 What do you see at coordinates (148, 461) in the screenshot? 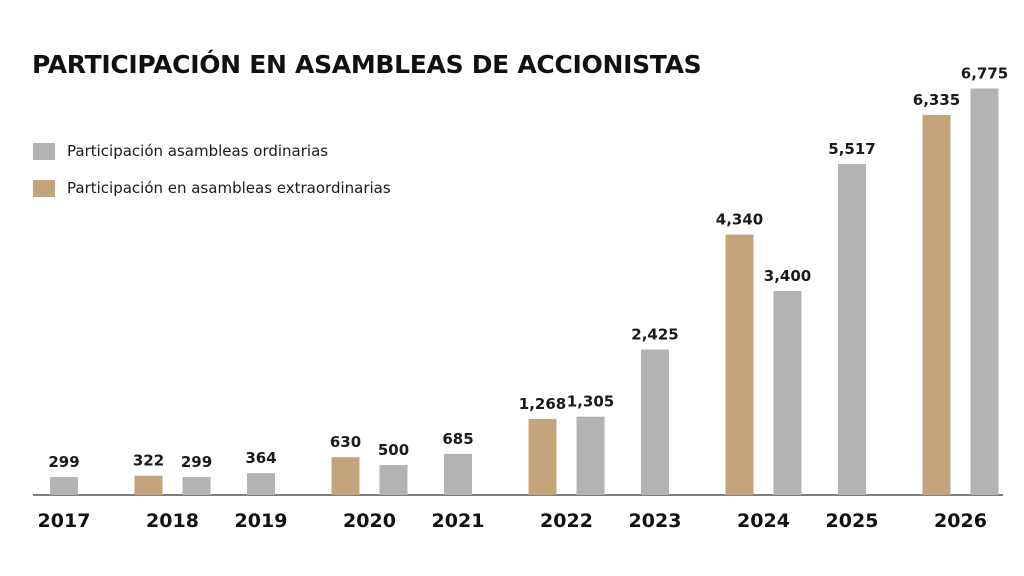
I see `value-label-extraordinarias-2018: 322` at bounding box center [148, 461].